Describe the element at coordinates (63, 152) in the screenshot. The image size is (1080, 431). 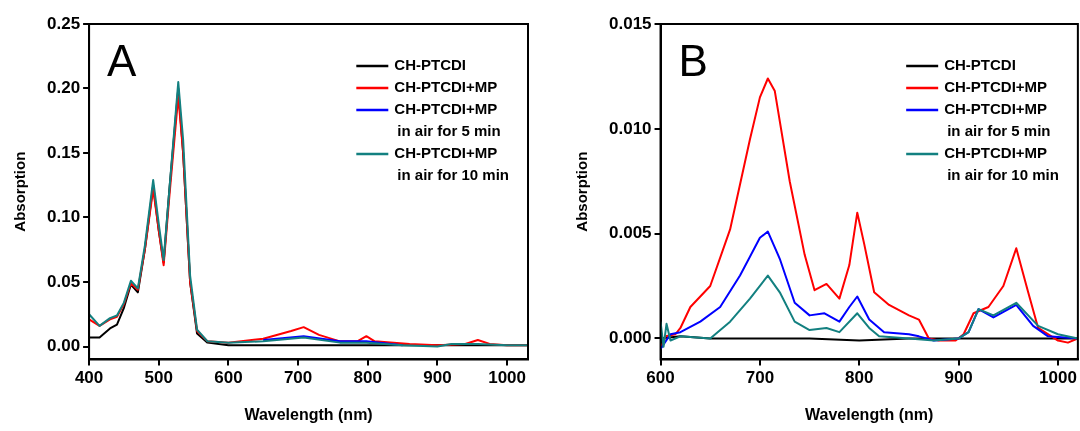
I see `y-tick-label: 0.15` at that location.